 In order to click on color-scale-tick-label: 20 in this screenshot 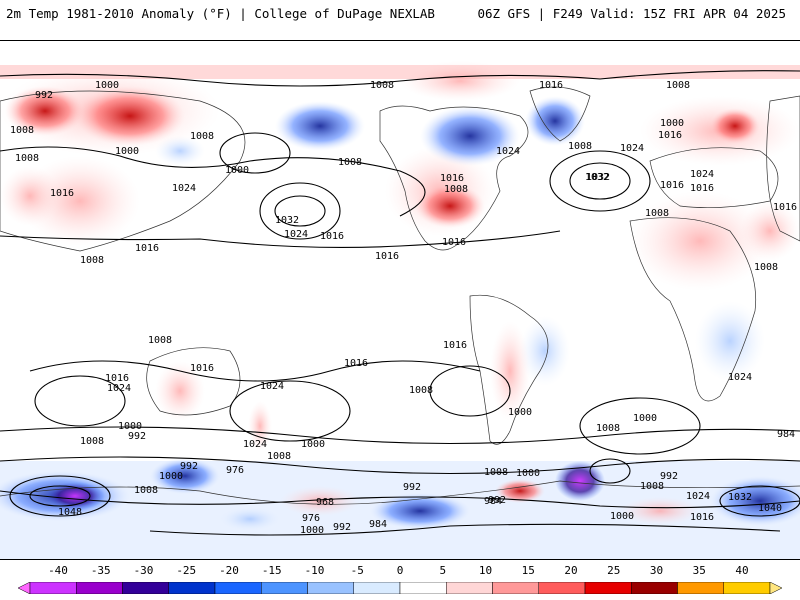, I will do `click(571, 570)`.